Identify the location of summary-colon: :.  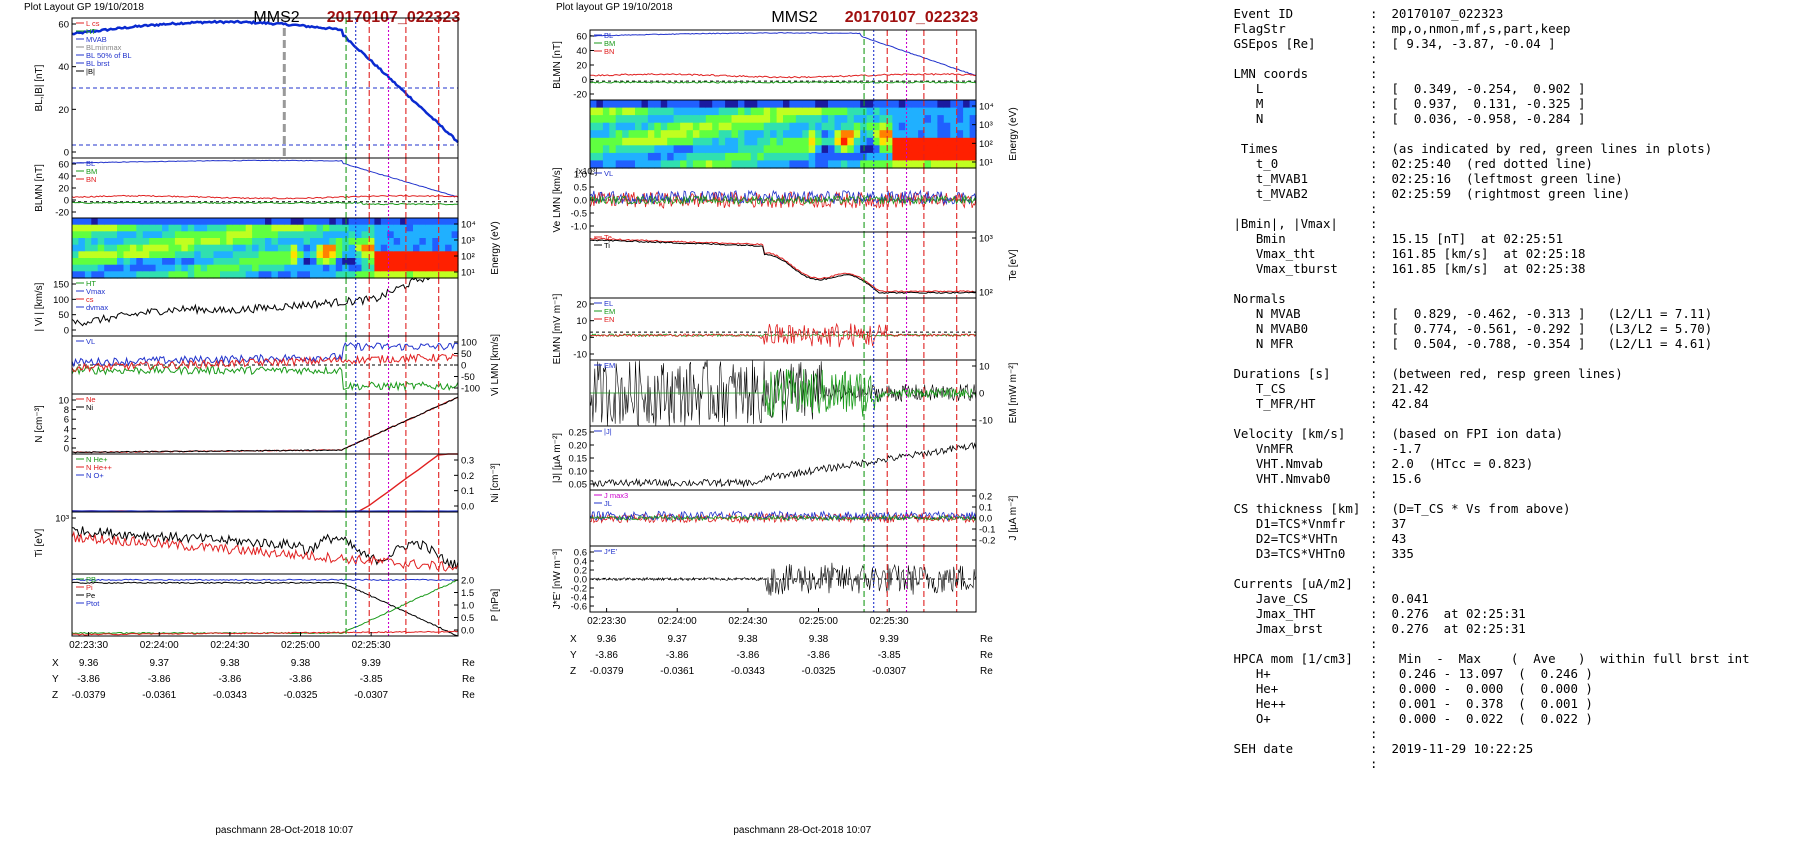
(1374, 718).